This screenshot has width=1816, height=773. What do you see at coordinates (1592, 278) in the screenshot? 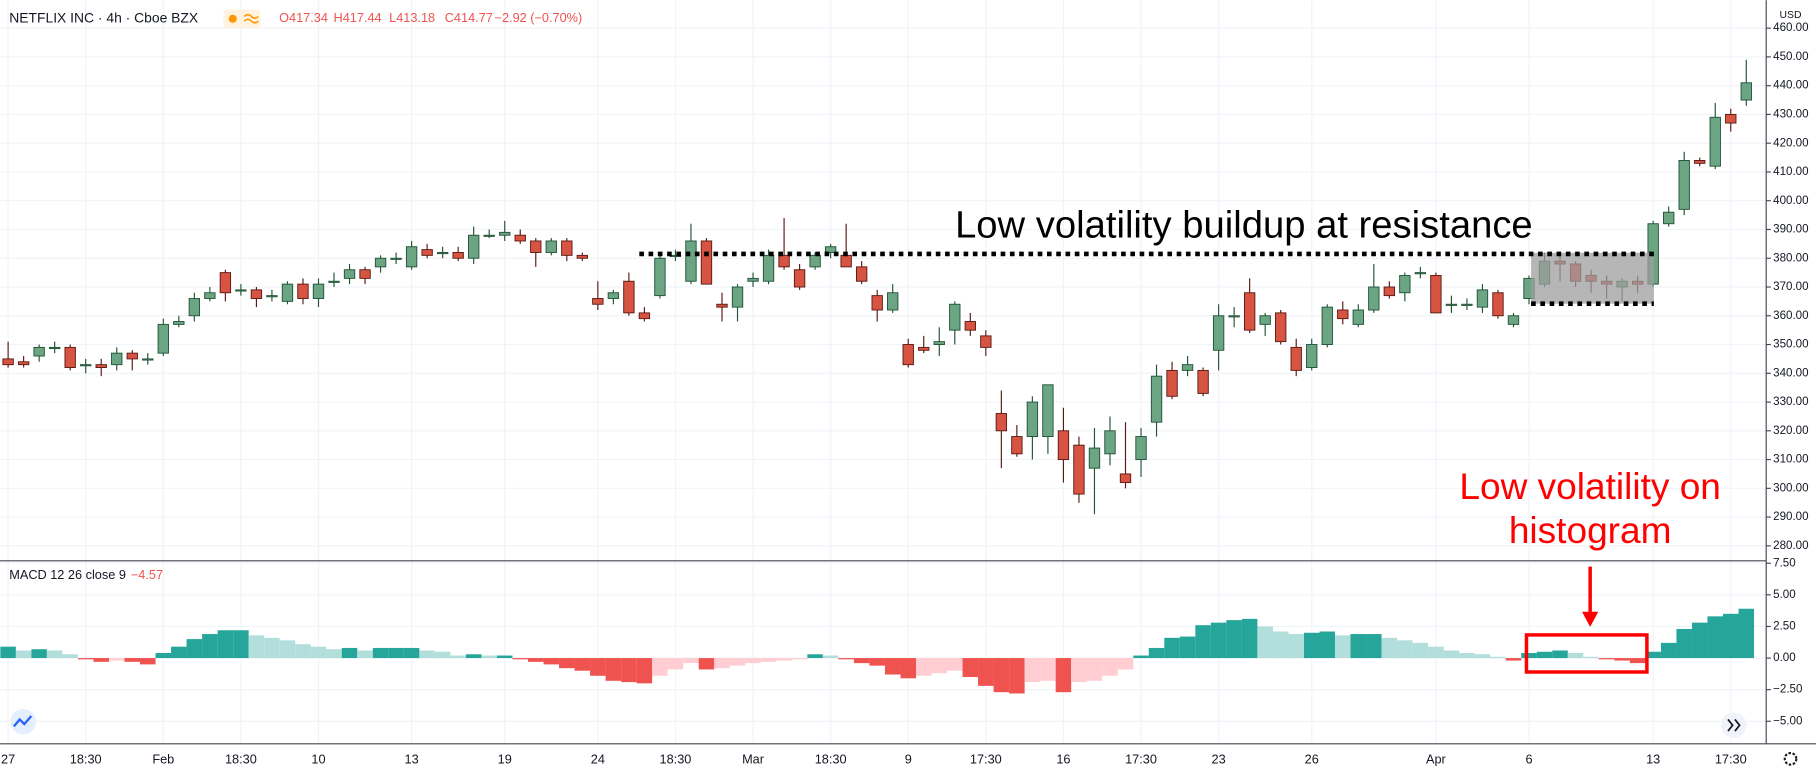
I see `consolidation-box` at bounding box center [1592, 278].